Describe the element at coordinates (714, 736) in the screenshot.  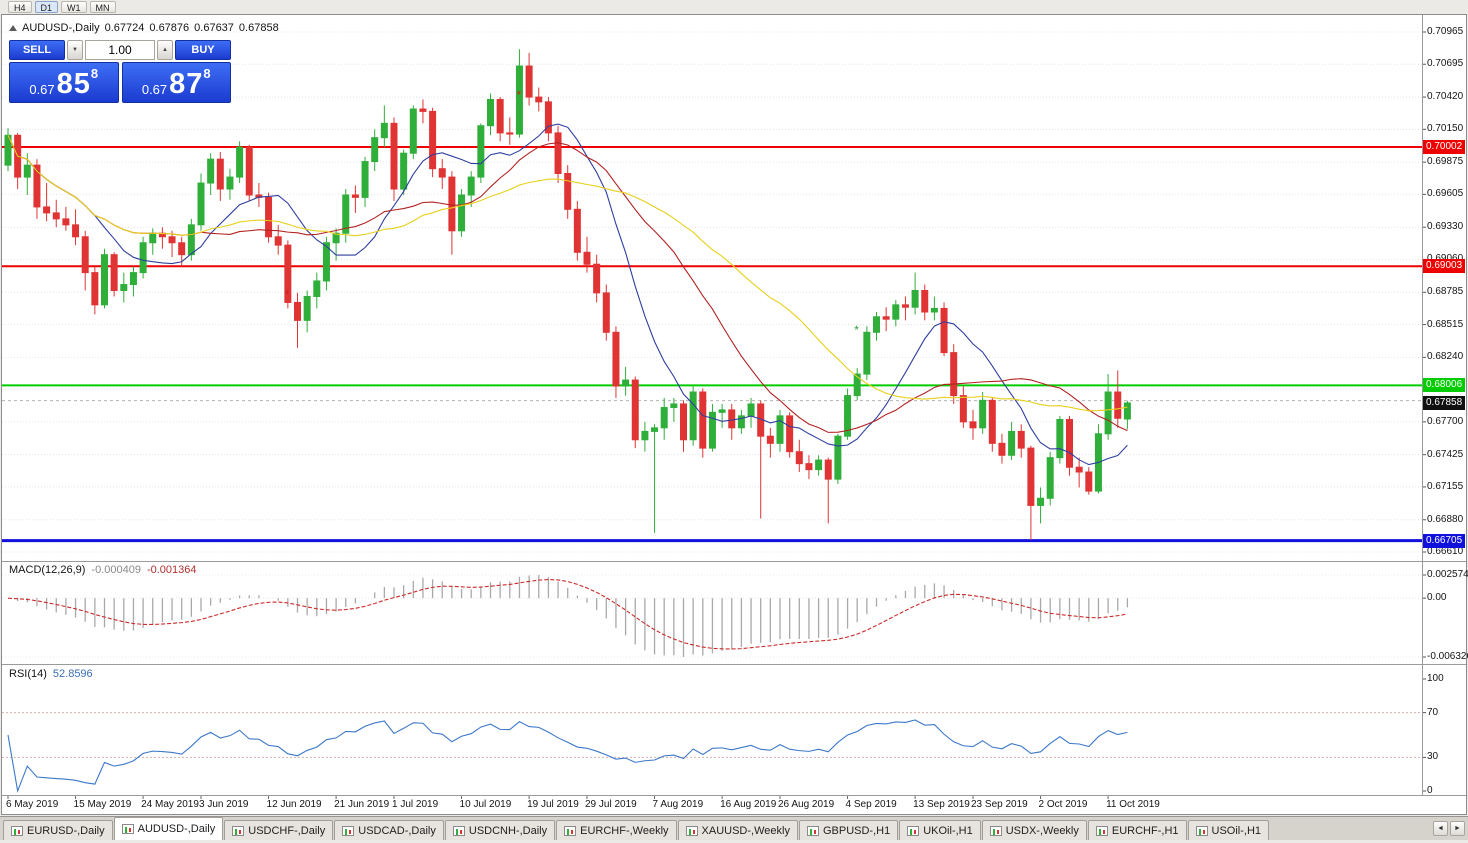
I see `rsi-pane` at that location.